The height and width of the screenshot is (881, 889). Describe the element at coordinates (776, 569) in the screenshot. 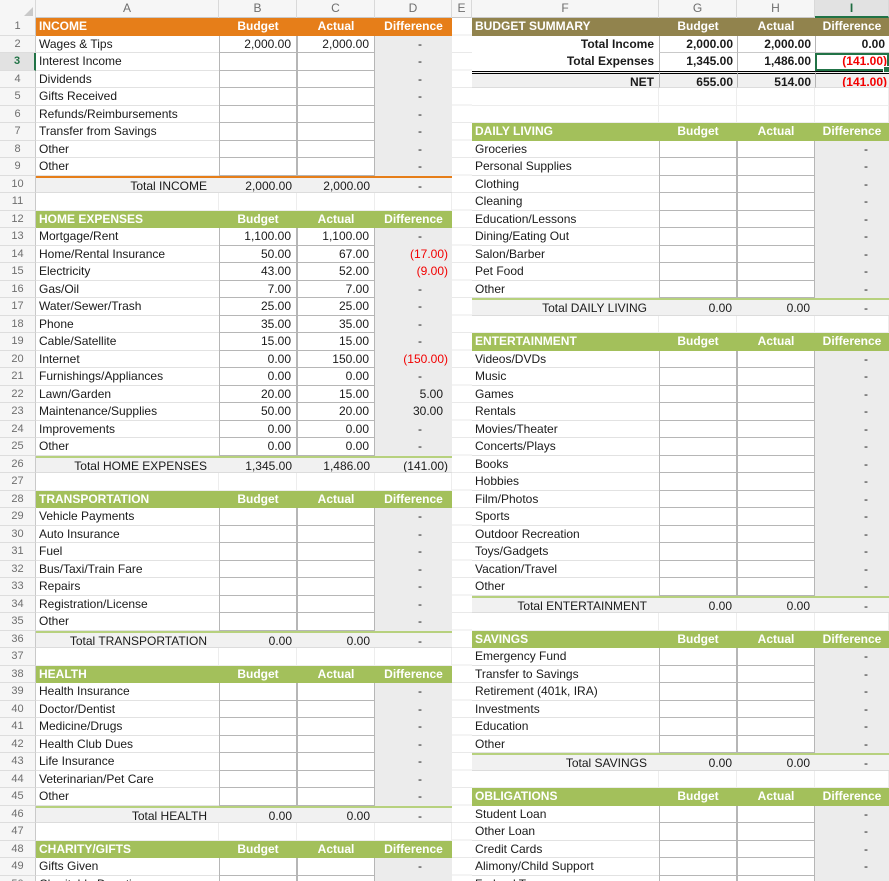

I see `cell-H32` at that location.